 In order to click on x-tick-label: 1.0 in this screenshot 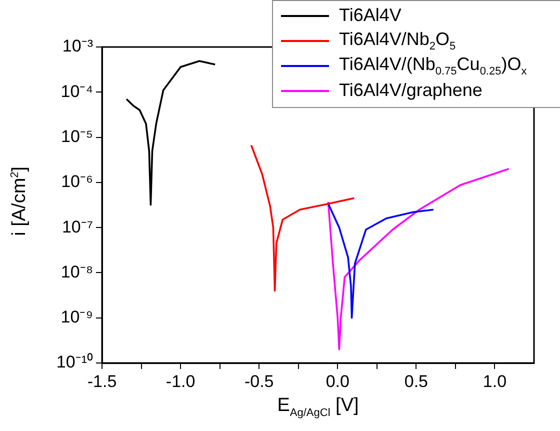, I will do `click(494, 381)`.